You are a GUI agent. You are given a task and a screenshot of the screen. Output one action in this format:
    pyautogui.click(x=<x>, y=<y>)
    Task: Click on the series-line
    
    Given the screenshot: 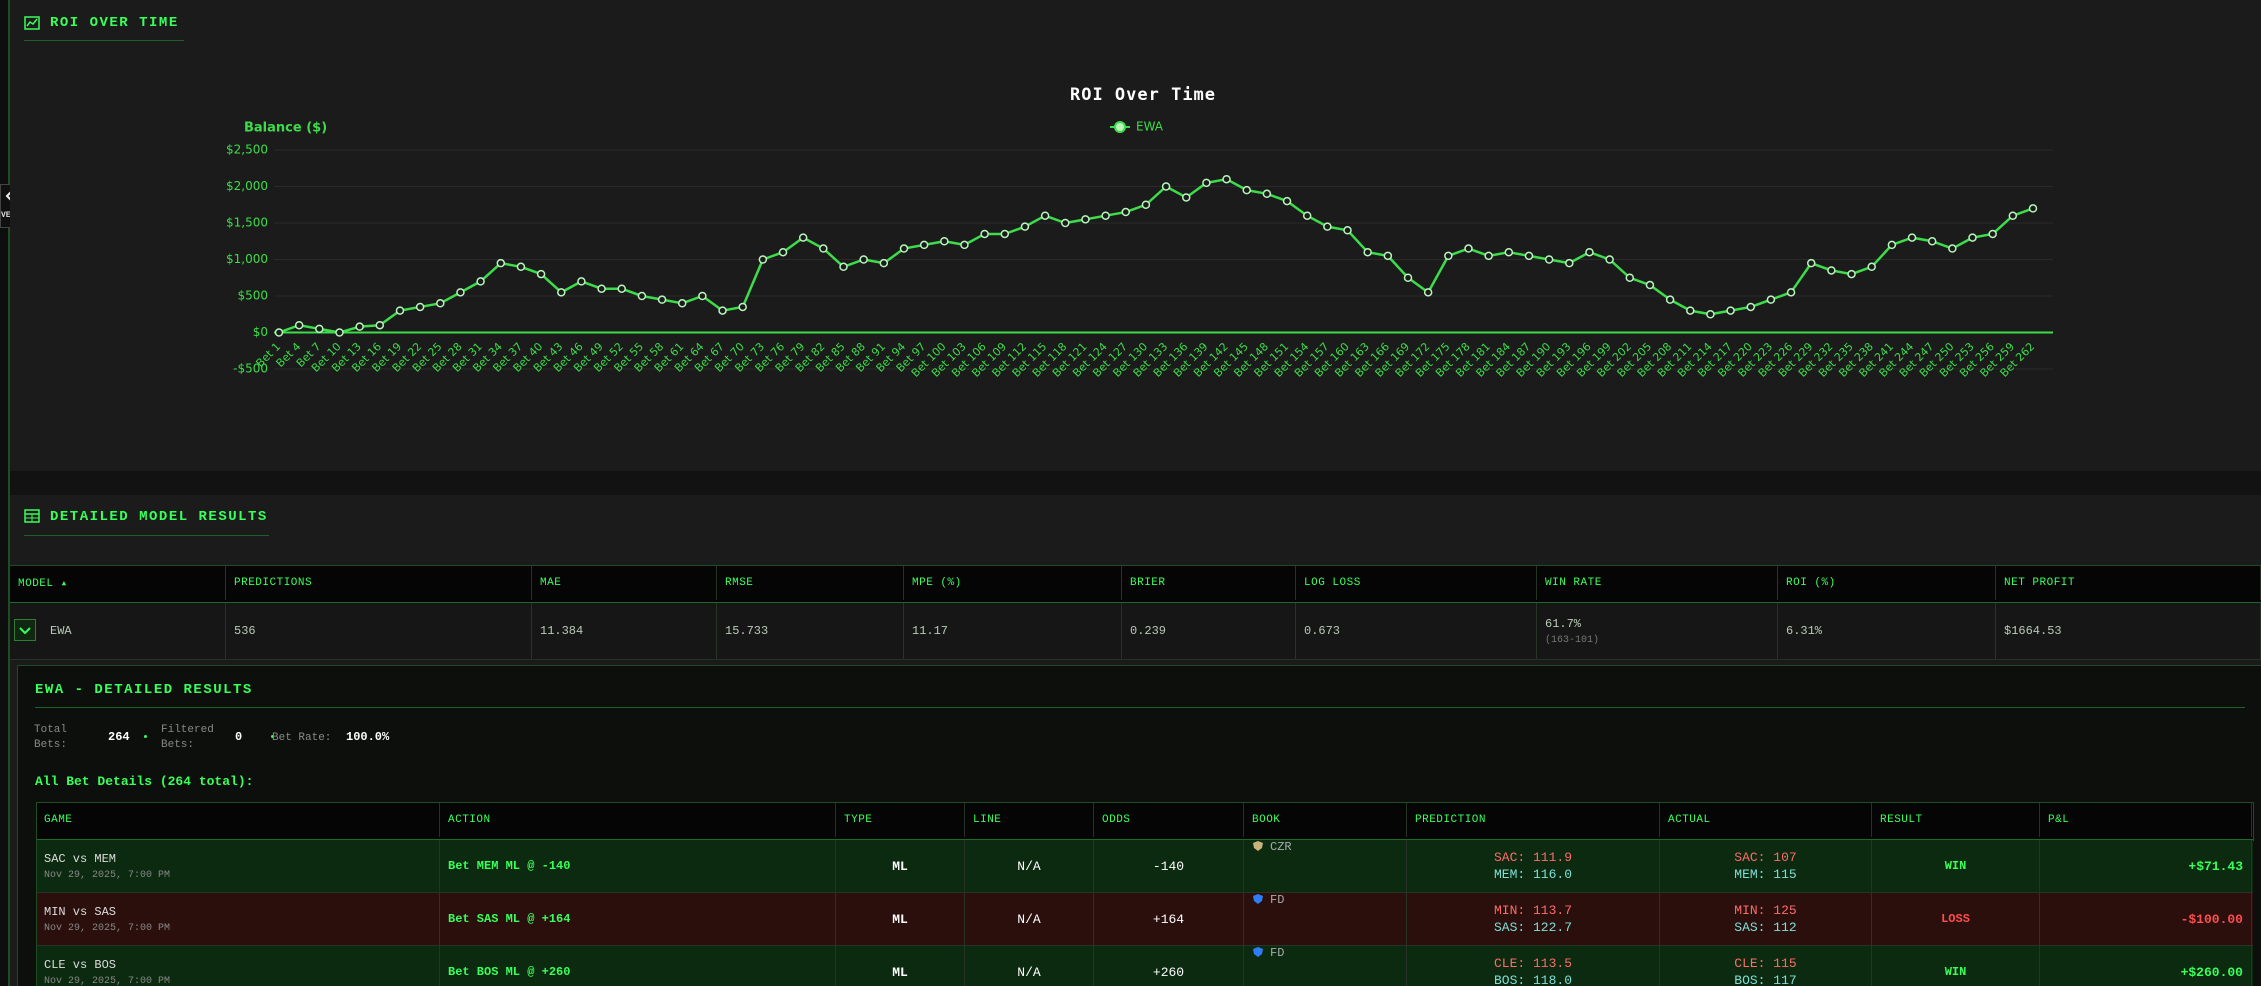 What is the action you would take?
    pyautogui.click(x=1156, y=255)
    